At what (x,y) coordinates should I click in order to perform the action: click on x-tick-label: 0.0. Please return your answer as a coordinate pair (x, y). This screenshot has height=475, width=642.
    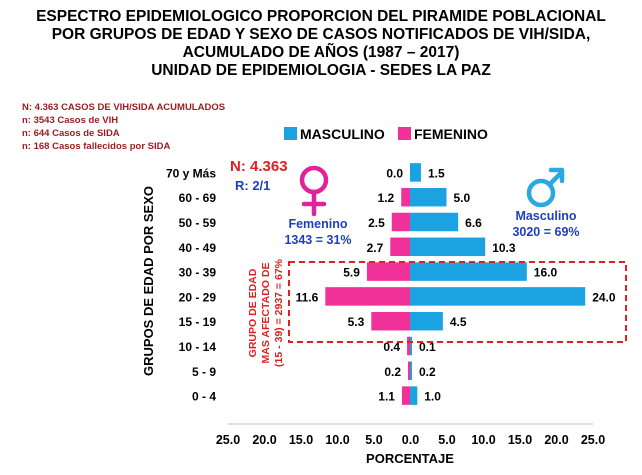
    Looking at the image, I should click on (410, 440).